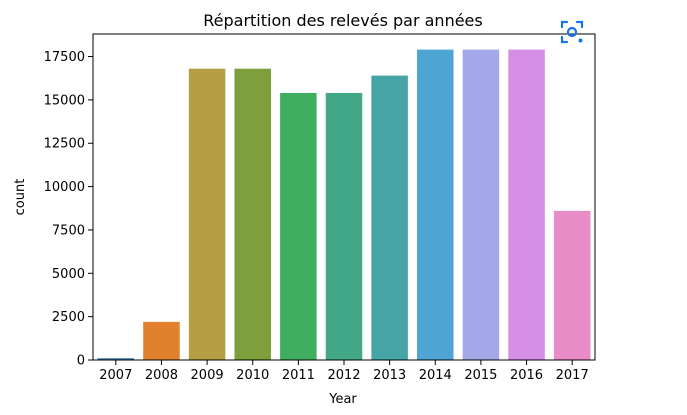  Describe the element at coordinates (572, 375) in the screenshot. I see `x-tick-label: 2017` at that location.